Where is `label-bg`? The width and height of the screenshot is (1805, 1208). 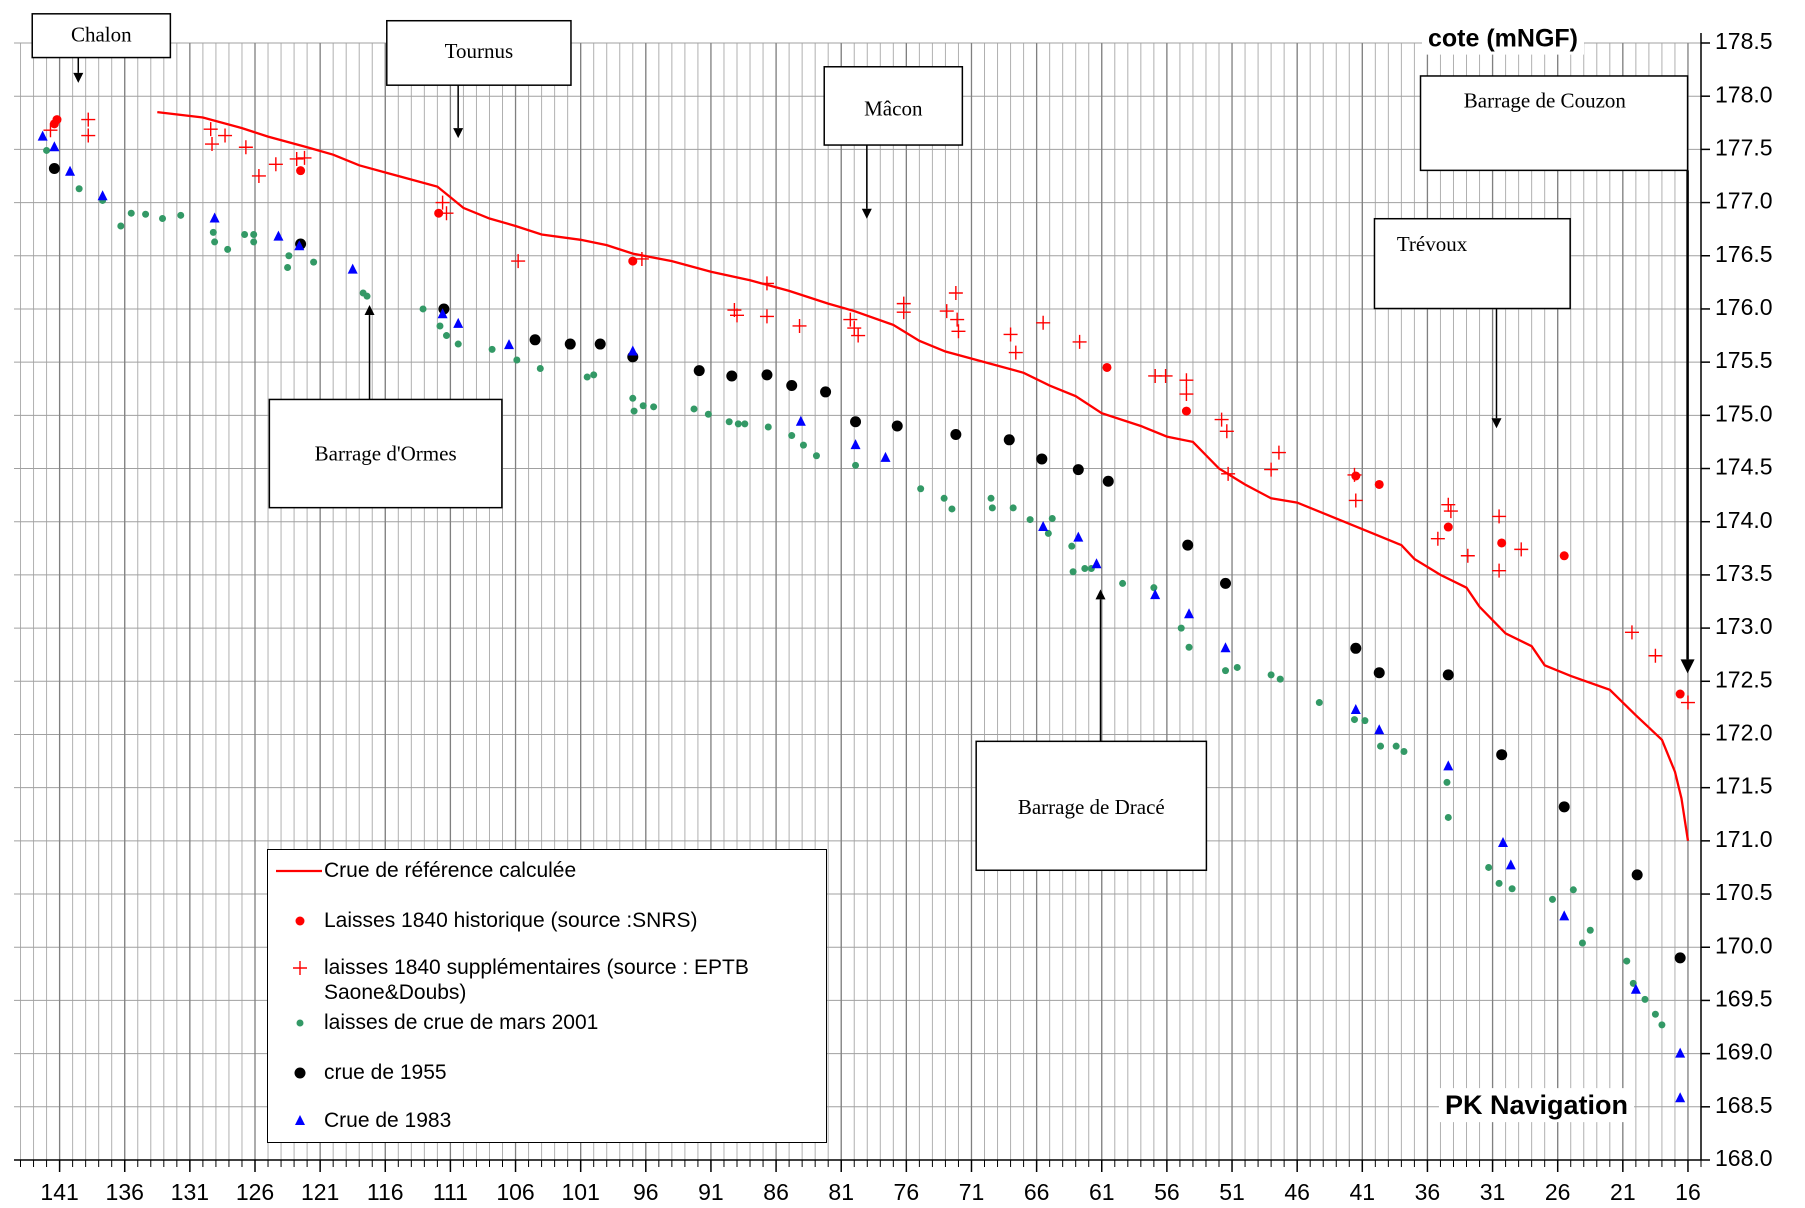 label-bg is located at coordinates (1503, 38).